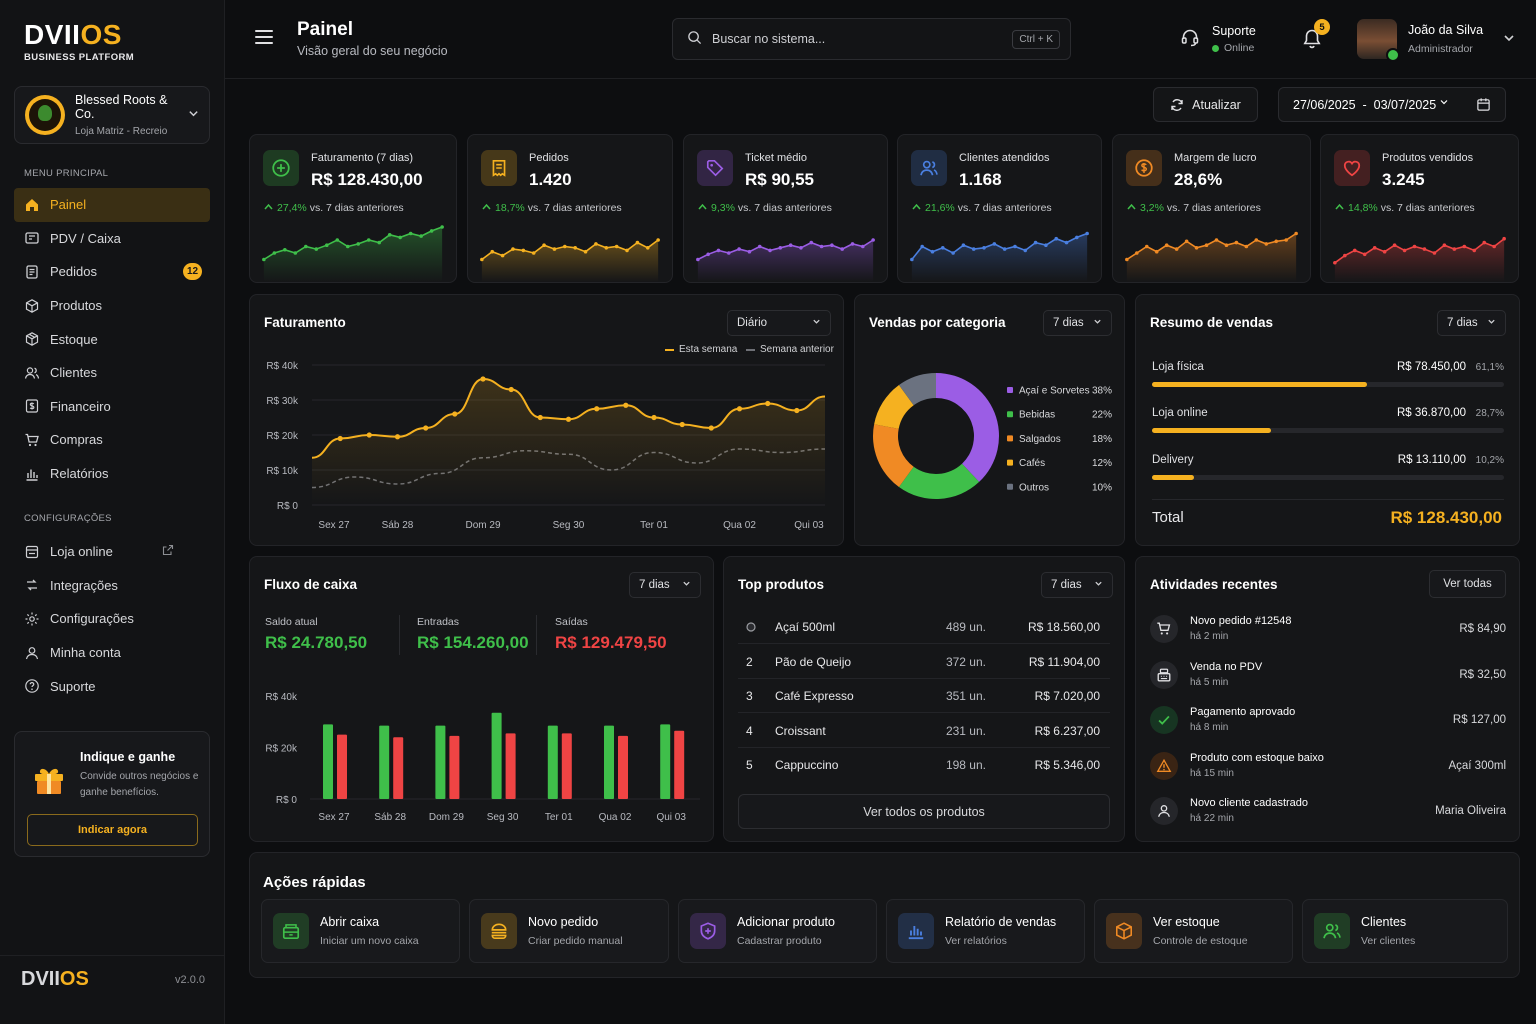 This screenshot has width=1536, height=1024. I want to click on product-revenue: R$ 18.560,00, so click(1063, 627).